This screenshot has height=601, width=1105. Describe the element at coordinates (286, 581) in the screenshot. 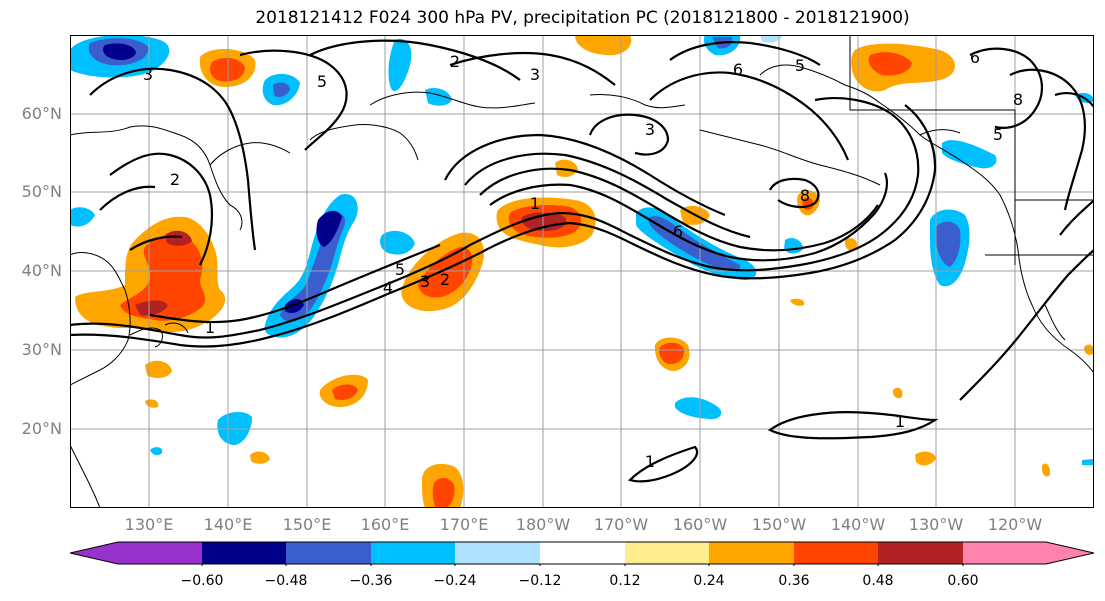

I see `colorbar-tick-label: −0.48` at that location.